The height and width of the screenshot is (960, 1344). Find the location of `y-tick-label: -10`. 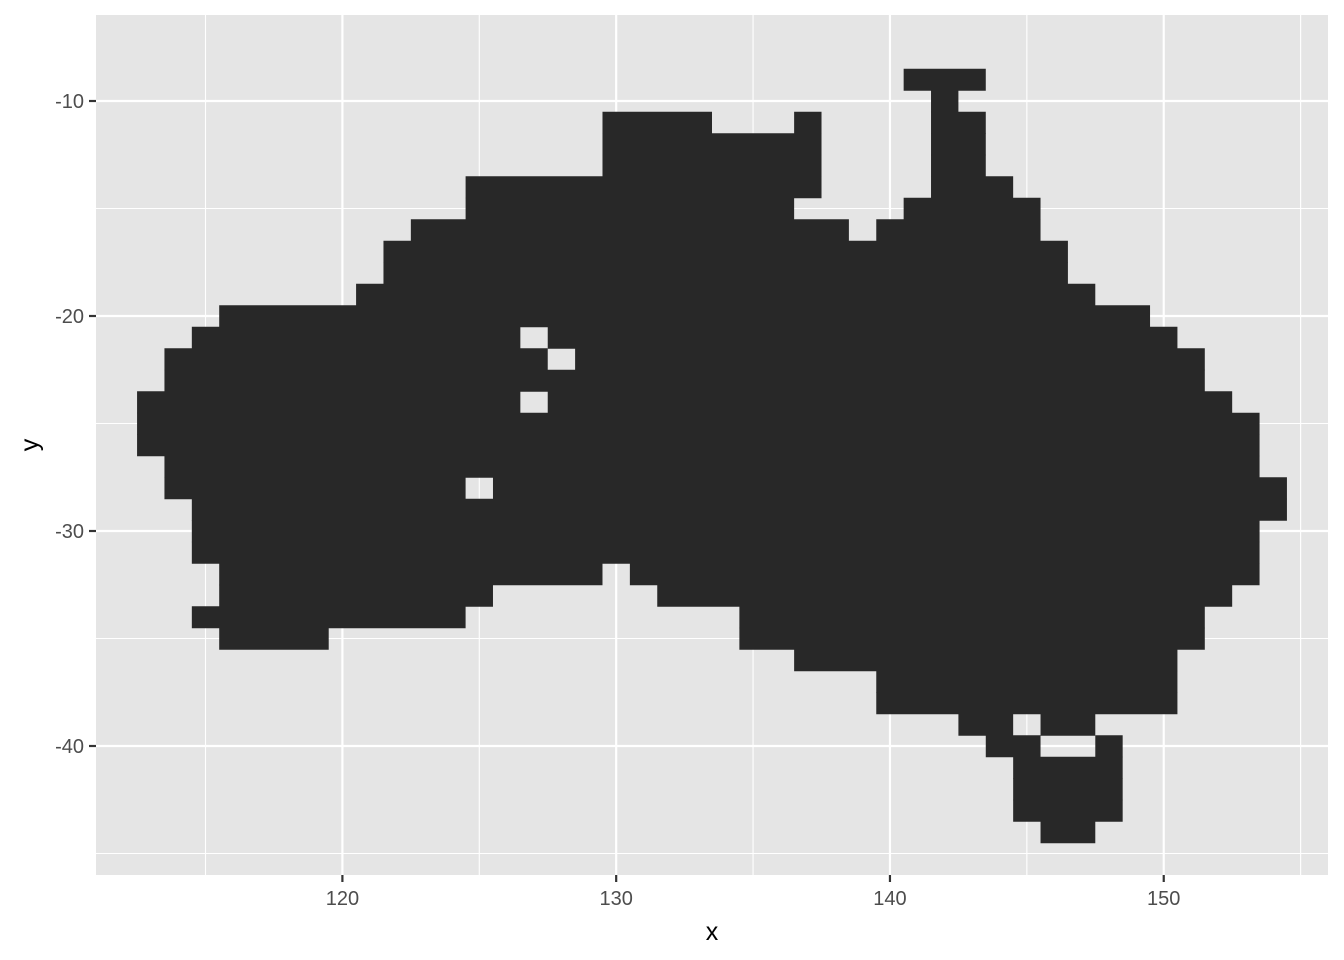

y-tick-label: -10 is located at coordinates (69, 102).